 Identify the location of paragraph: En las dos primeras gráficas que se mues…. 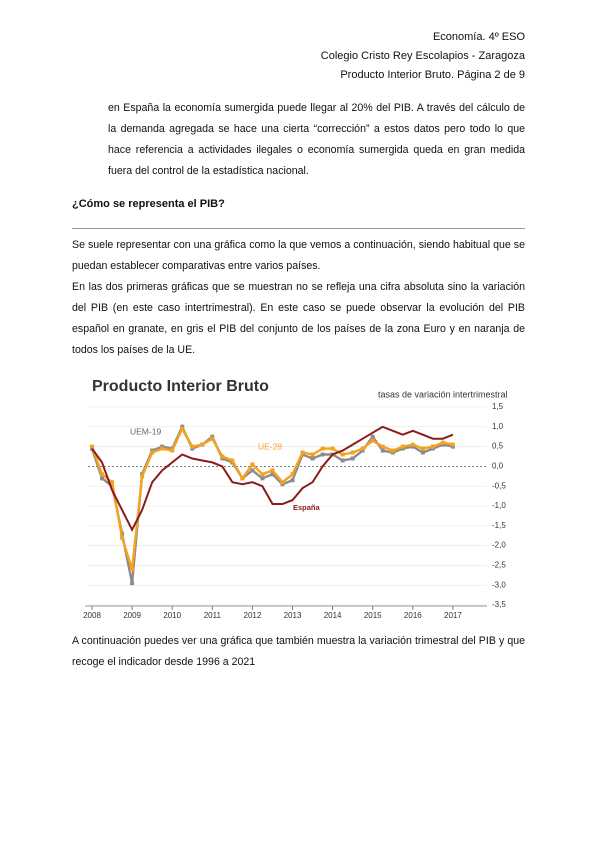
(298, 318).